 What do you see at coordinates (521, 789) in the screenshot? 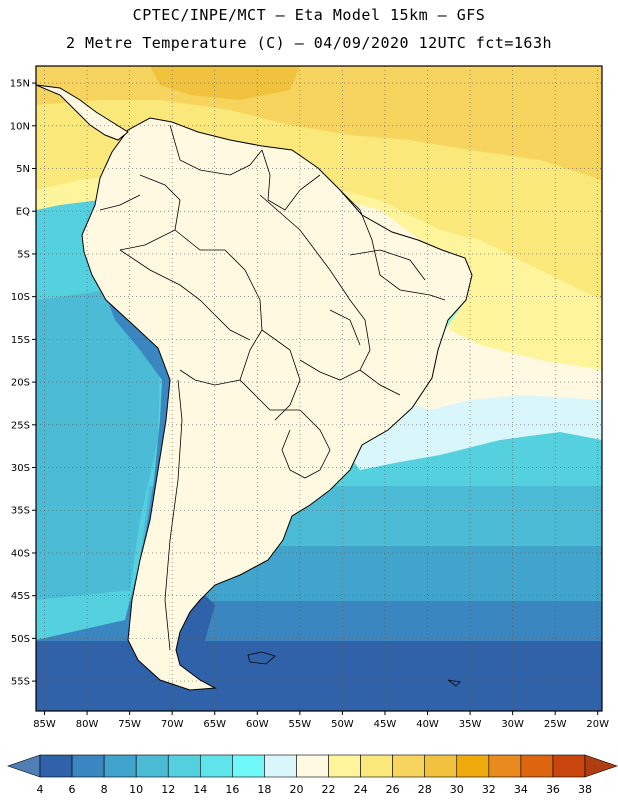
I see `colorbar-label: 34` at bounding box center [521, 789].